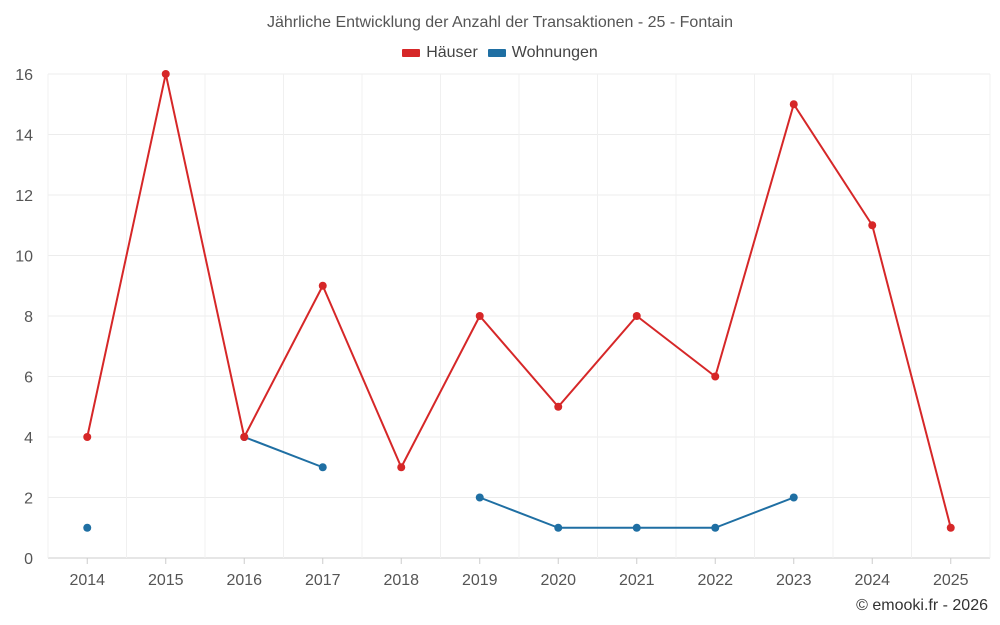 The width and height of the screenshot is (1000, 625). What do you see at coordinates (166, 580) in the screenshot?
I see `x-tick-label-2015: 2015` at bounding box center [166, 580].